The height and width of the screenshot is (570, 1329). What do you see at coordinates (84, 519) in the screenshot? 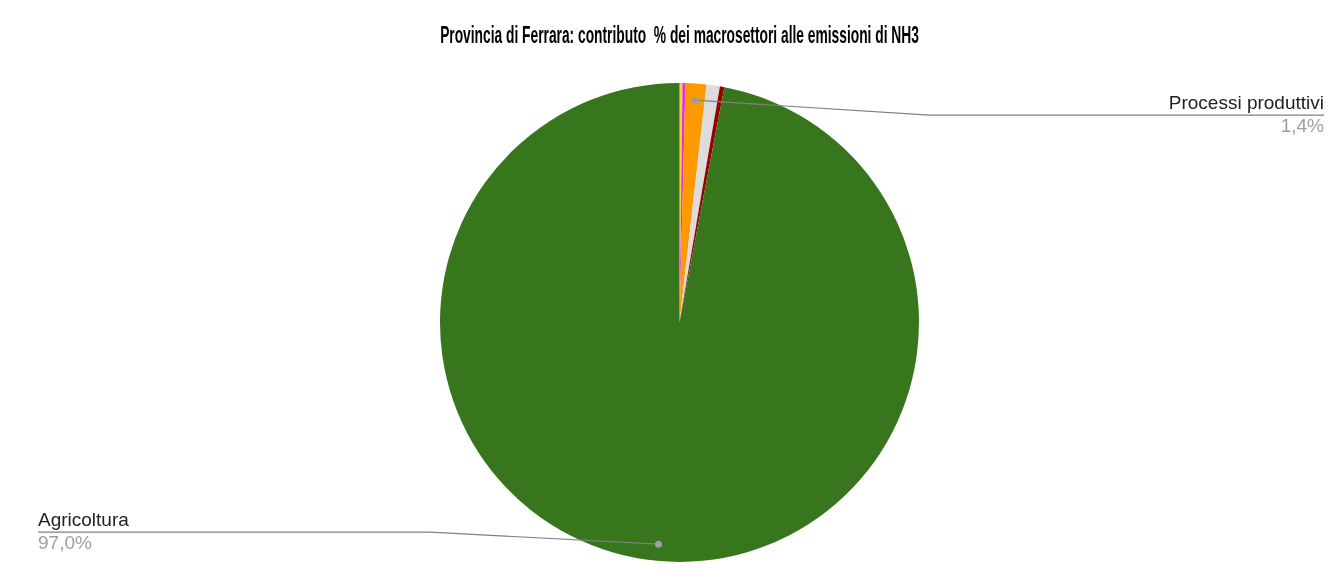
I see `slice-label: Agricoltura` at bounding box center [84, 519].